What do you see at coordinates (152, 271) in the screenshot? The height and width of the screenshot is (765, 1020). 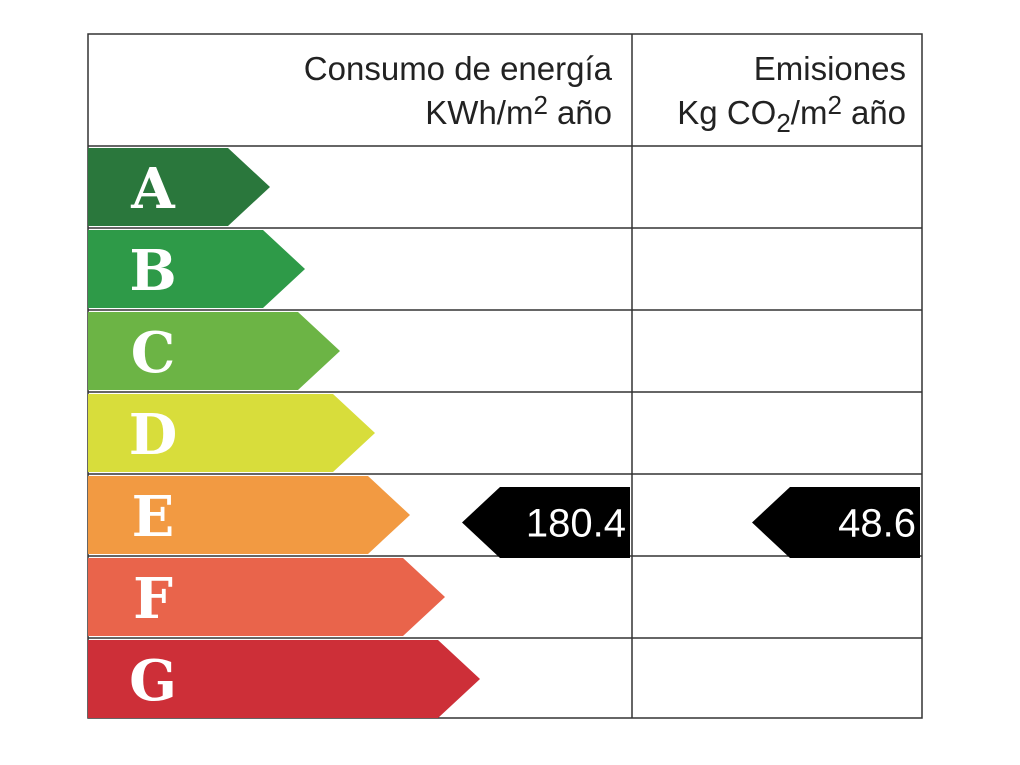 I see `rating-letter: B` at bounding box center [152, 271].